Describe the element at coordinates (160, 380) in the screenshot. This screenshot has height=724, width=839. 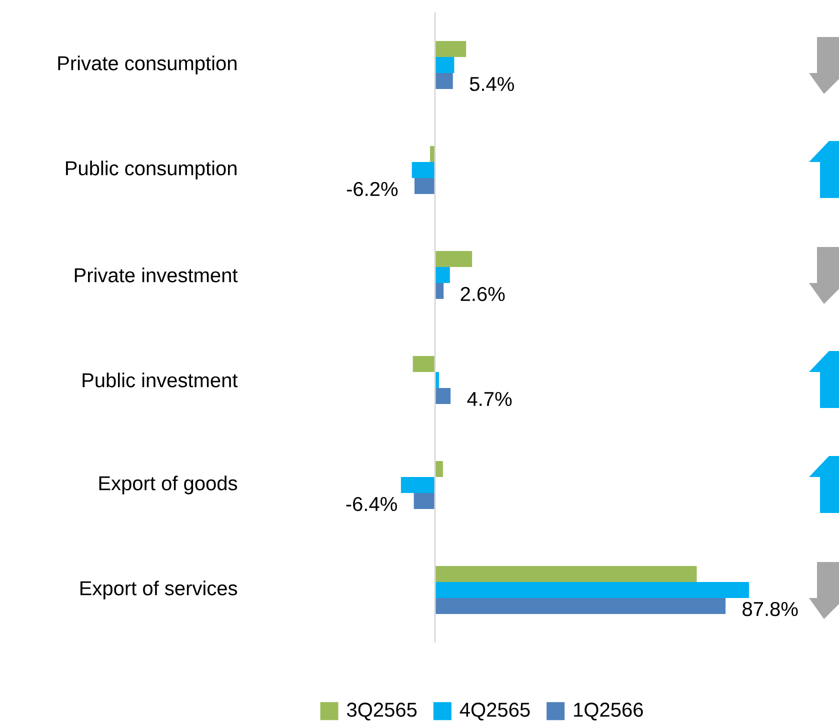
I see `y-tick-label: Public investment` at that location.